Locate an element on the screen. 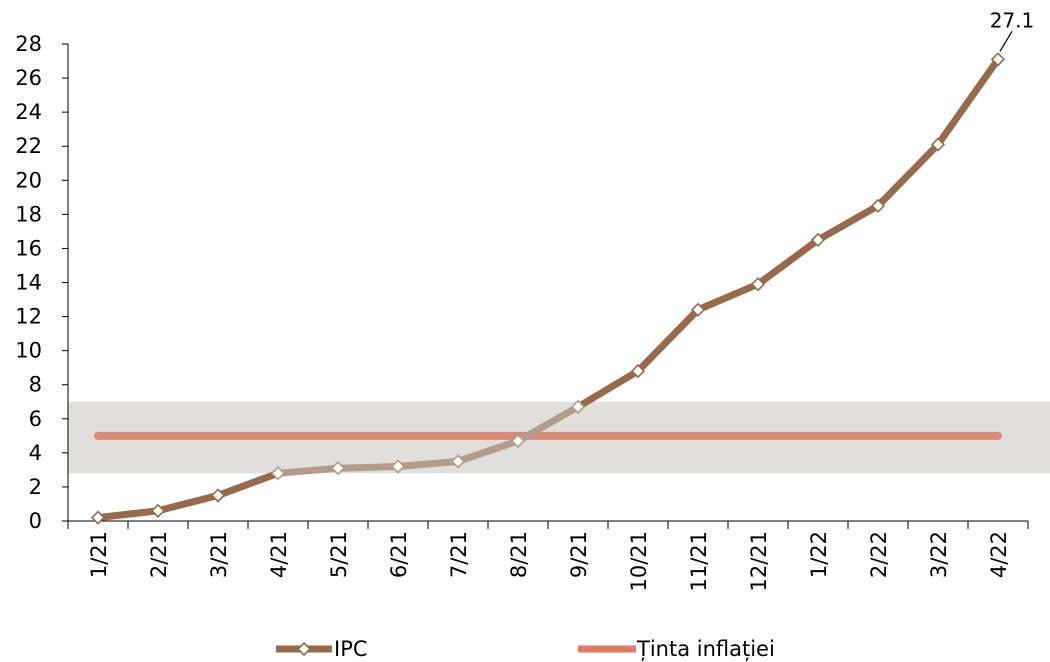 The height and width of the screenshot is (662, 1050). legend-marker-ipc is located at coordinates (304, 649).